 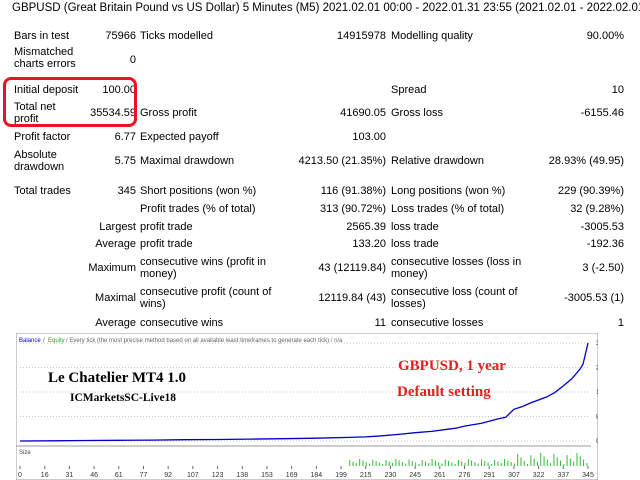 I want to click on x-tick-label: 337, so click(x=563, y=475).